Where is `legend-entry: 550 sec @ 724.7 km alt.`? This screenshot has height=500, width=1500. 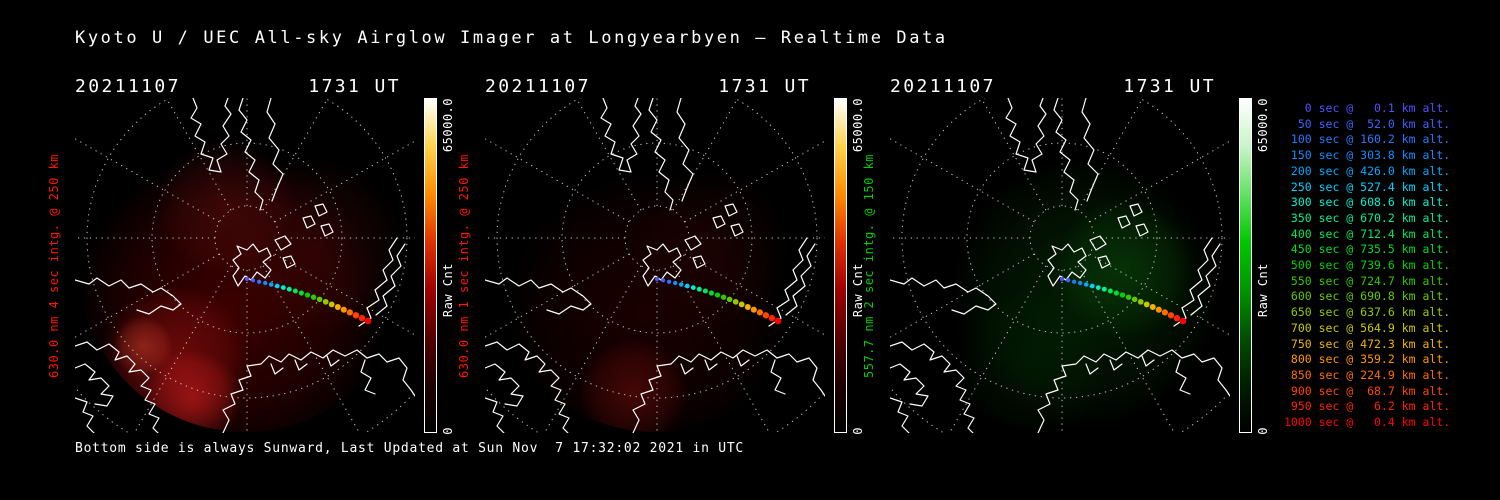
legend-entry: 550 sec @ 724.7 km alt. is located at coordinates (1367, 280).